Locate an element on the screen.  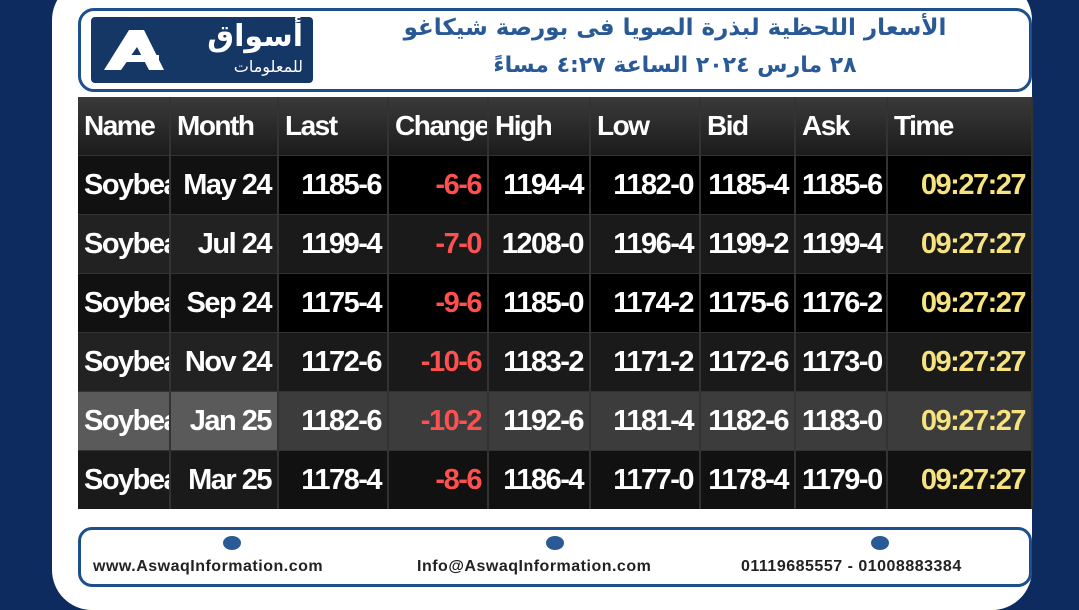
table-cell: May 24 is located at coordinates (224, 185).